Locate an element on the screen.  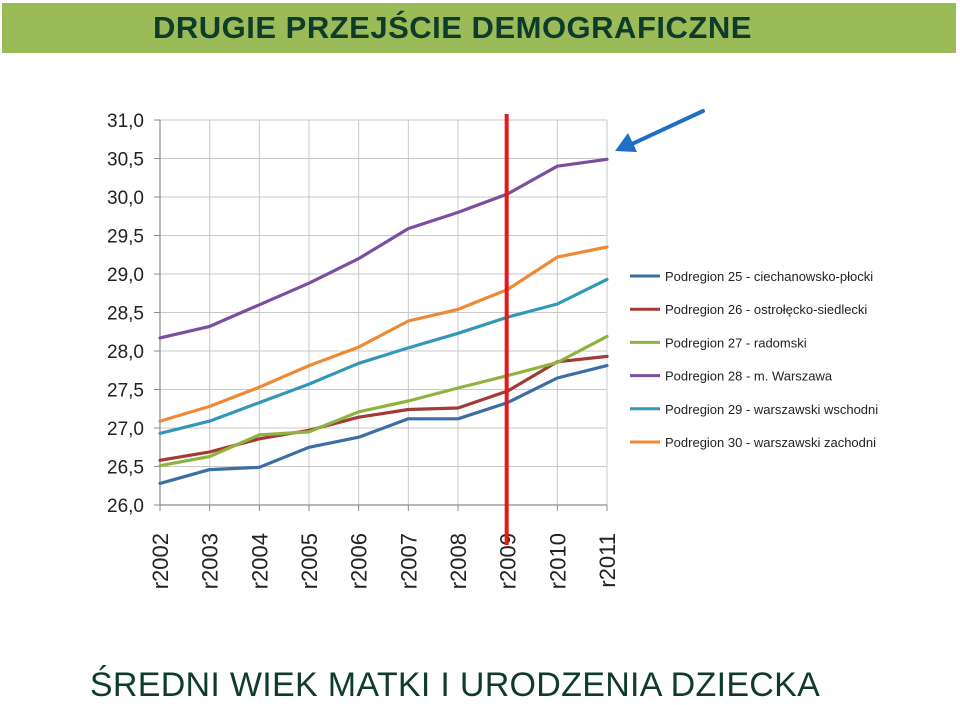
page-title: DRUGIE PRZEJŚCIE DEMOGRAFICZNE is located at coordinates (452, 27).